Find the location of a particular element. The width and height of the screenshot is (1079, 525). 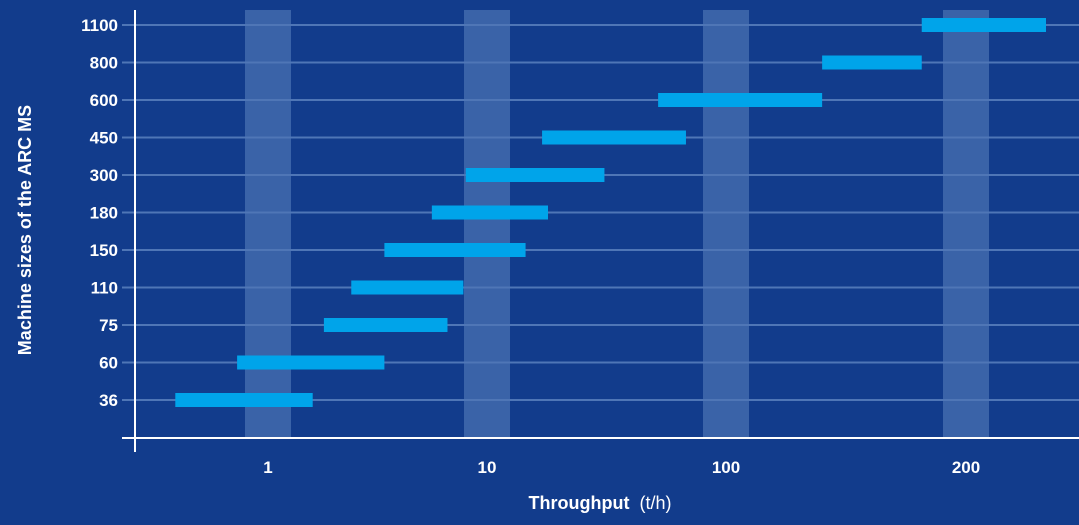

x-tick-label: 100 is located at coordinates (726, 467).